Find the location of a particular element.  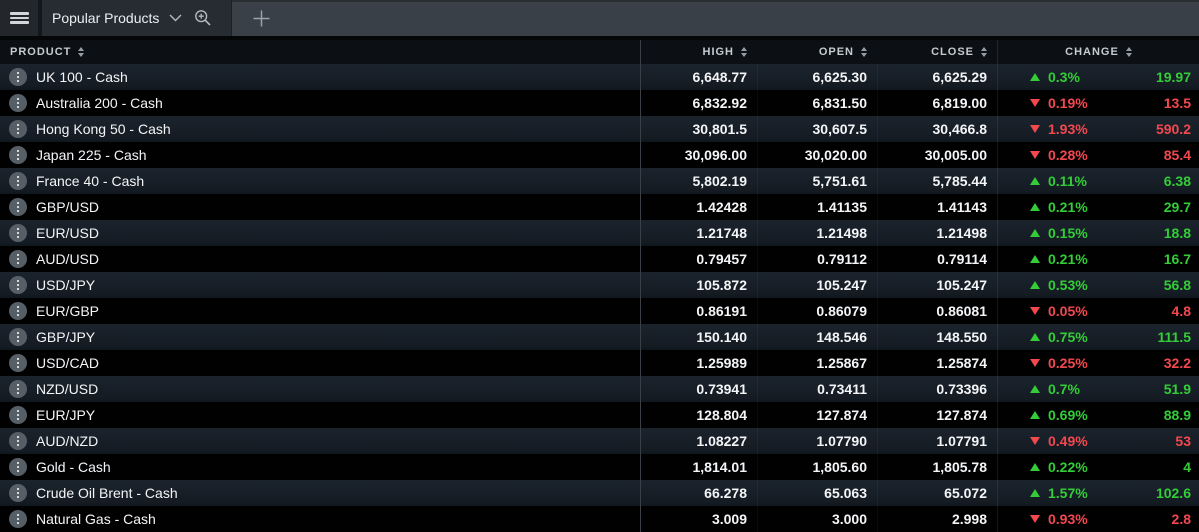

hamburger-icon is located at coordinates (19, 18).